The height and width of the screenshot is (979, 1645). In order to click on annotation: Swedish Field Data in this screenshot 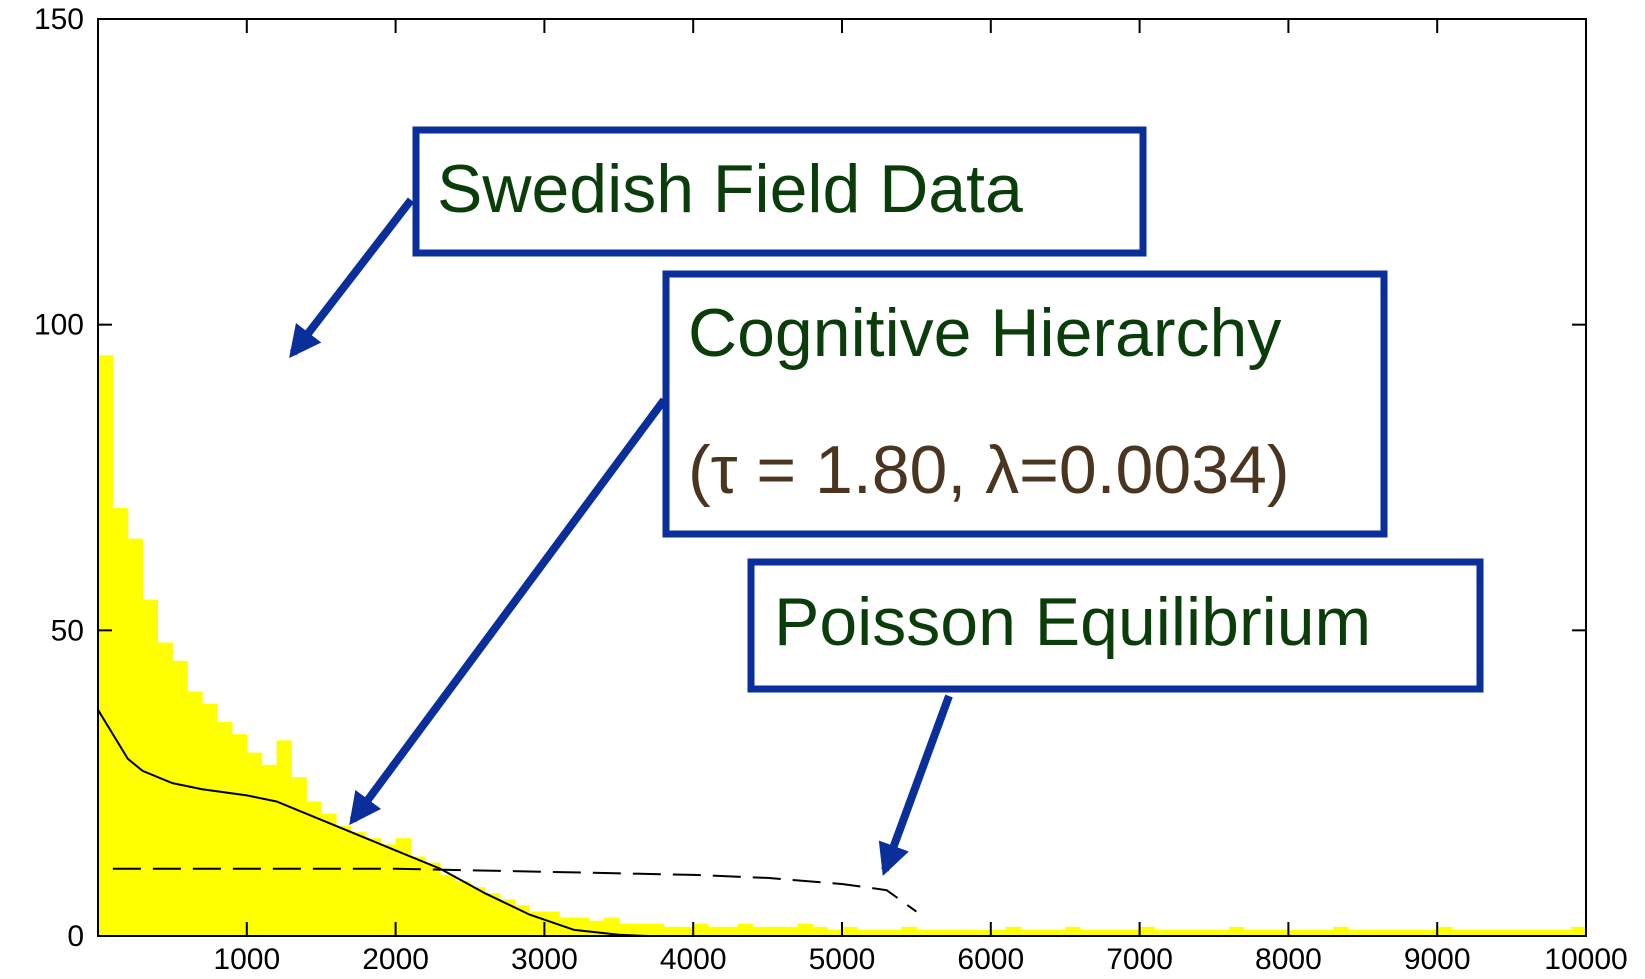, I will do `click(730, 189)`.